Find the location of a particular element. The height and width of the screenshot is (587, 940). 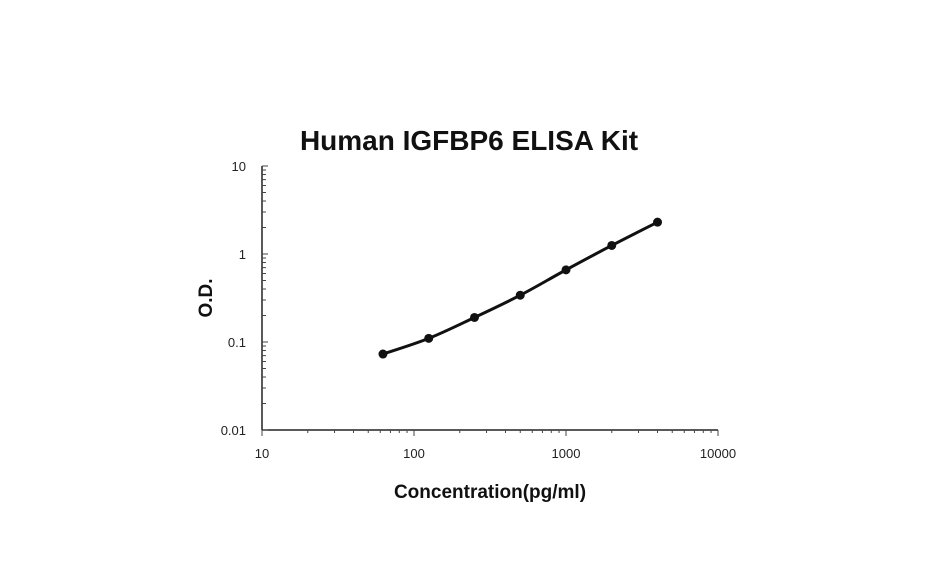

x-tick-label: 10000 is located at coordinates (718, 453).